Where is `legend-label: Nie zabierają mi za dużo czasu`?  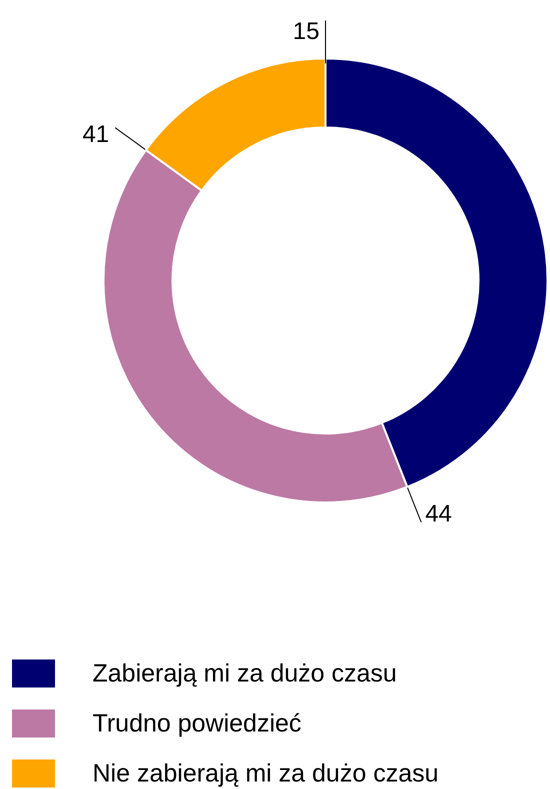 legend-label: Nie zabierają mi za dużo czasu is located at coordinates (265, 774).